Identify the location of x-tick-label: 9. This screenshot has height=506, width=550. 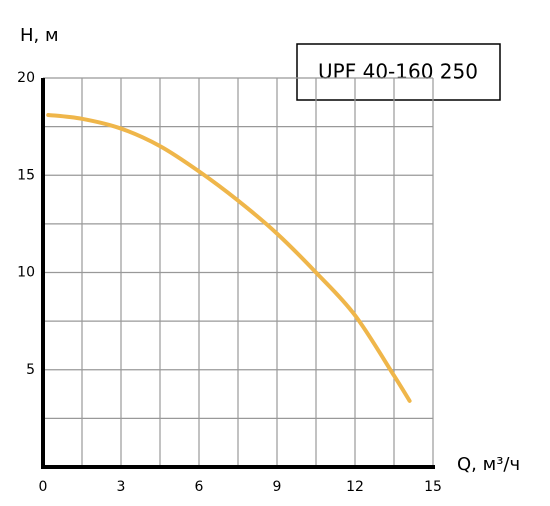
(277, 487).